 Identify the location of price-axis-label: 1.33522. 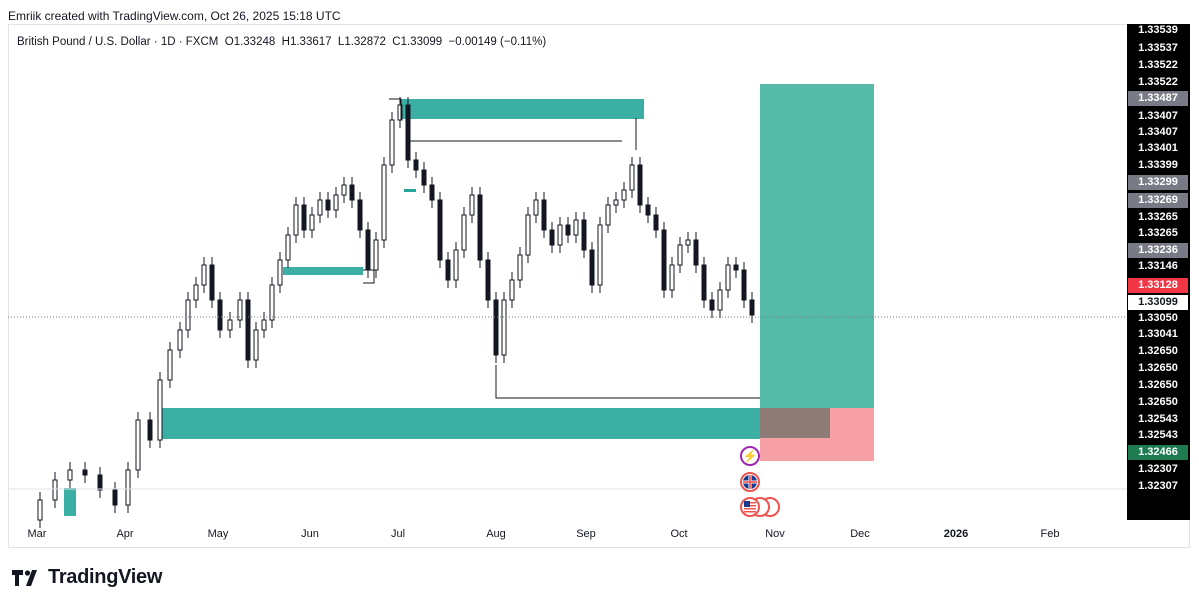
(1158, 65).